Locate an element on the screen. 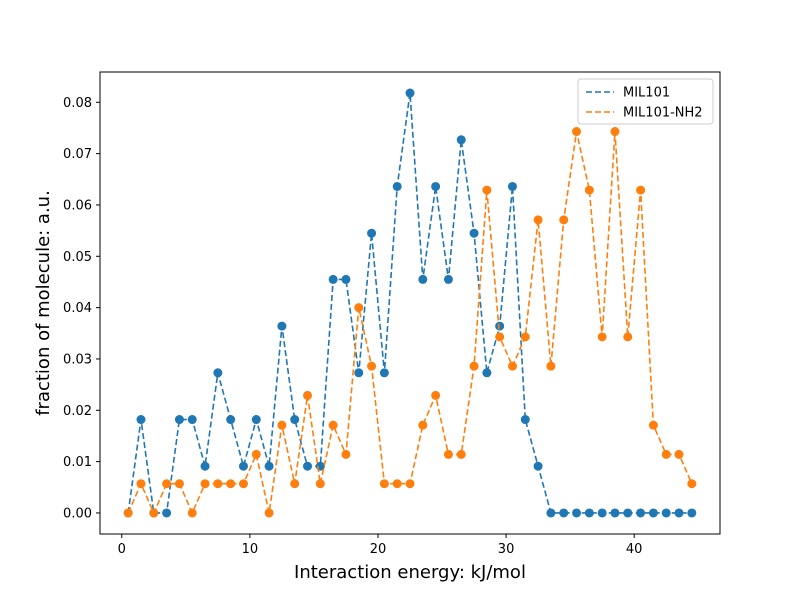 This screenshot has width=800, height=600. y-tick-label-0: 0.00 is located at coordinates (77, 513).